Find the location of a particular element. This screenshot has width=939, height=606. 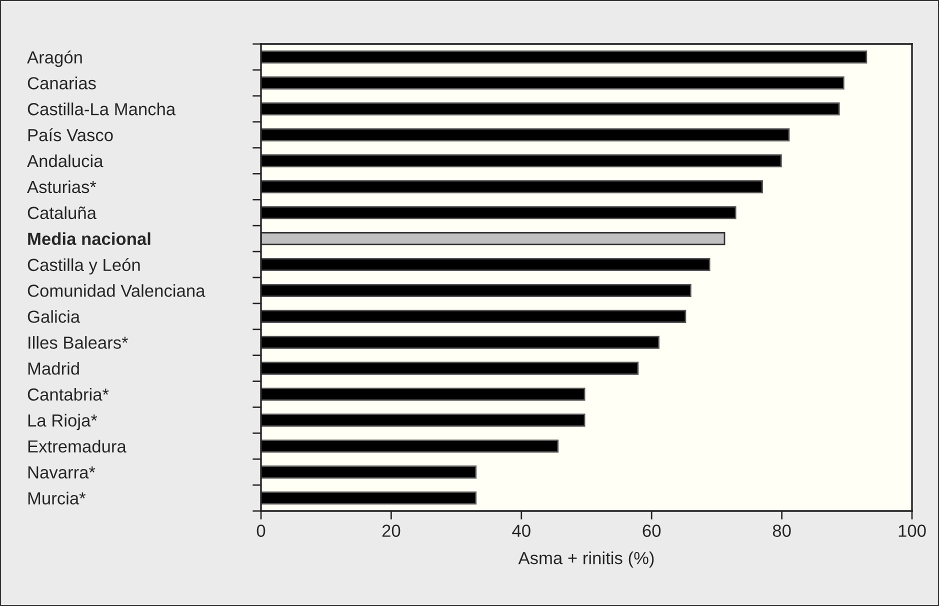

y-tick-label: Murcia* is located at coordinates (57, 498).